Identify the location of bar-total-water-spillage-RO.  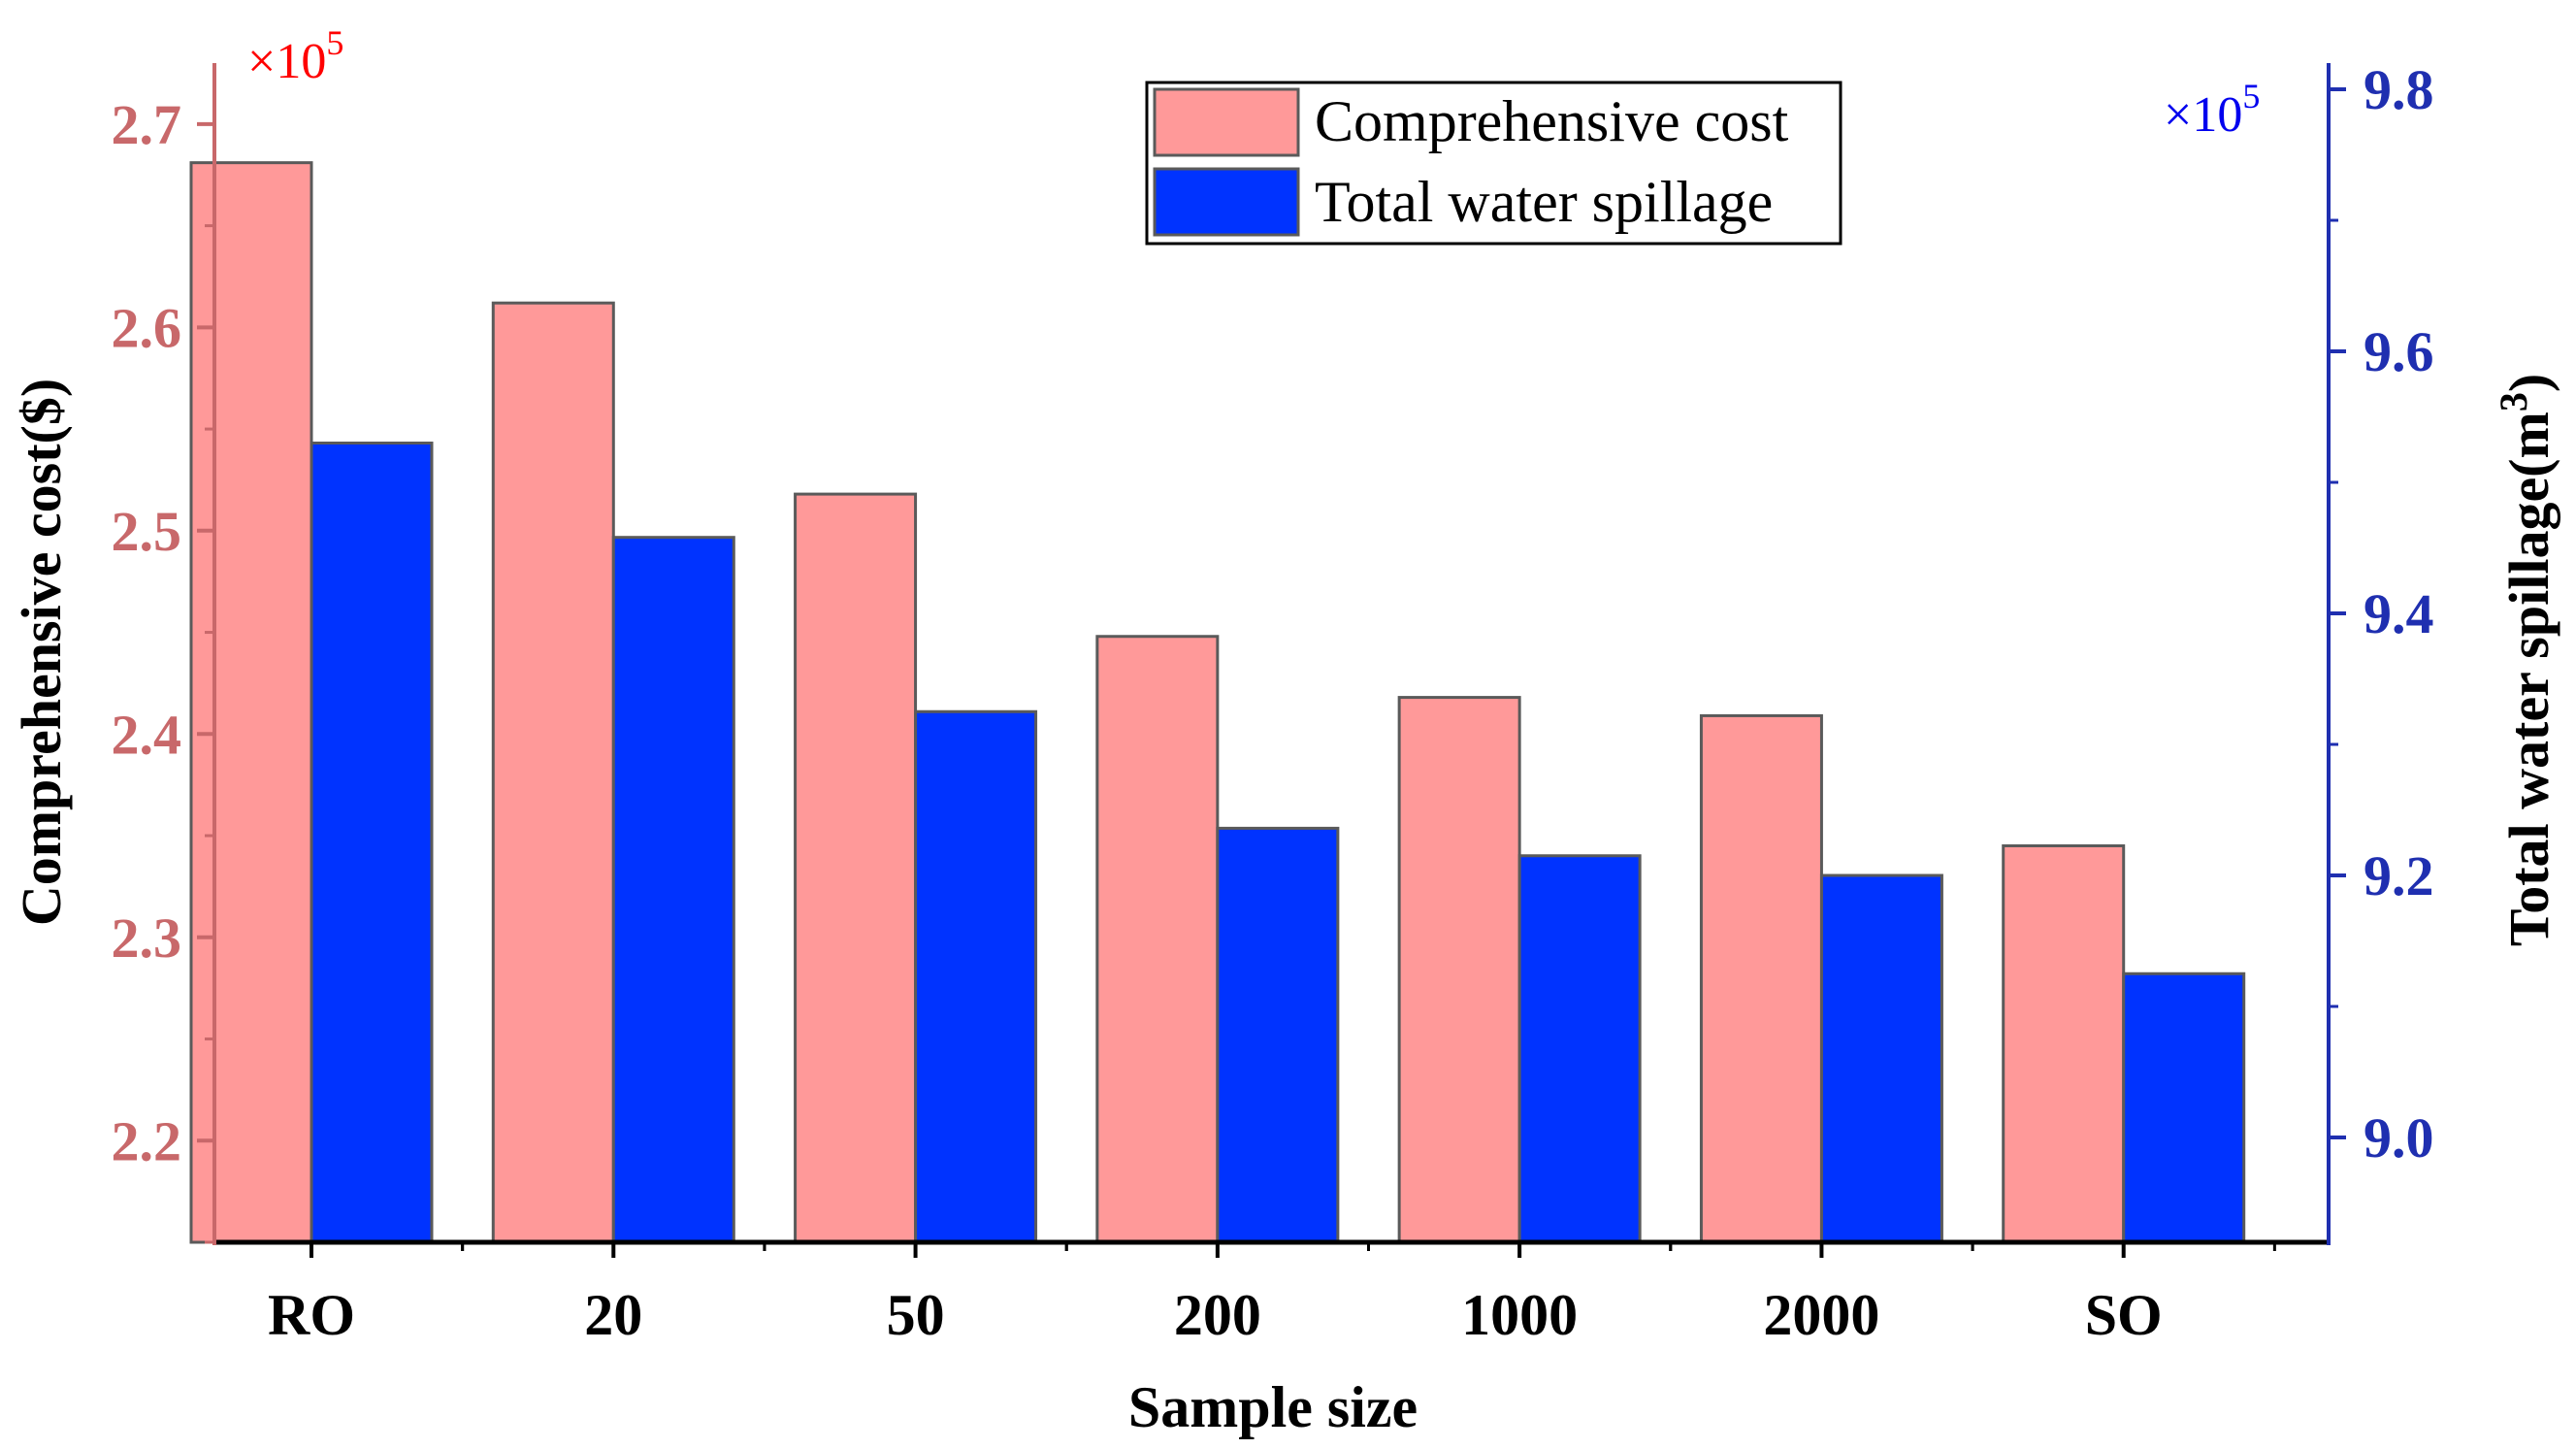
(372, 843).